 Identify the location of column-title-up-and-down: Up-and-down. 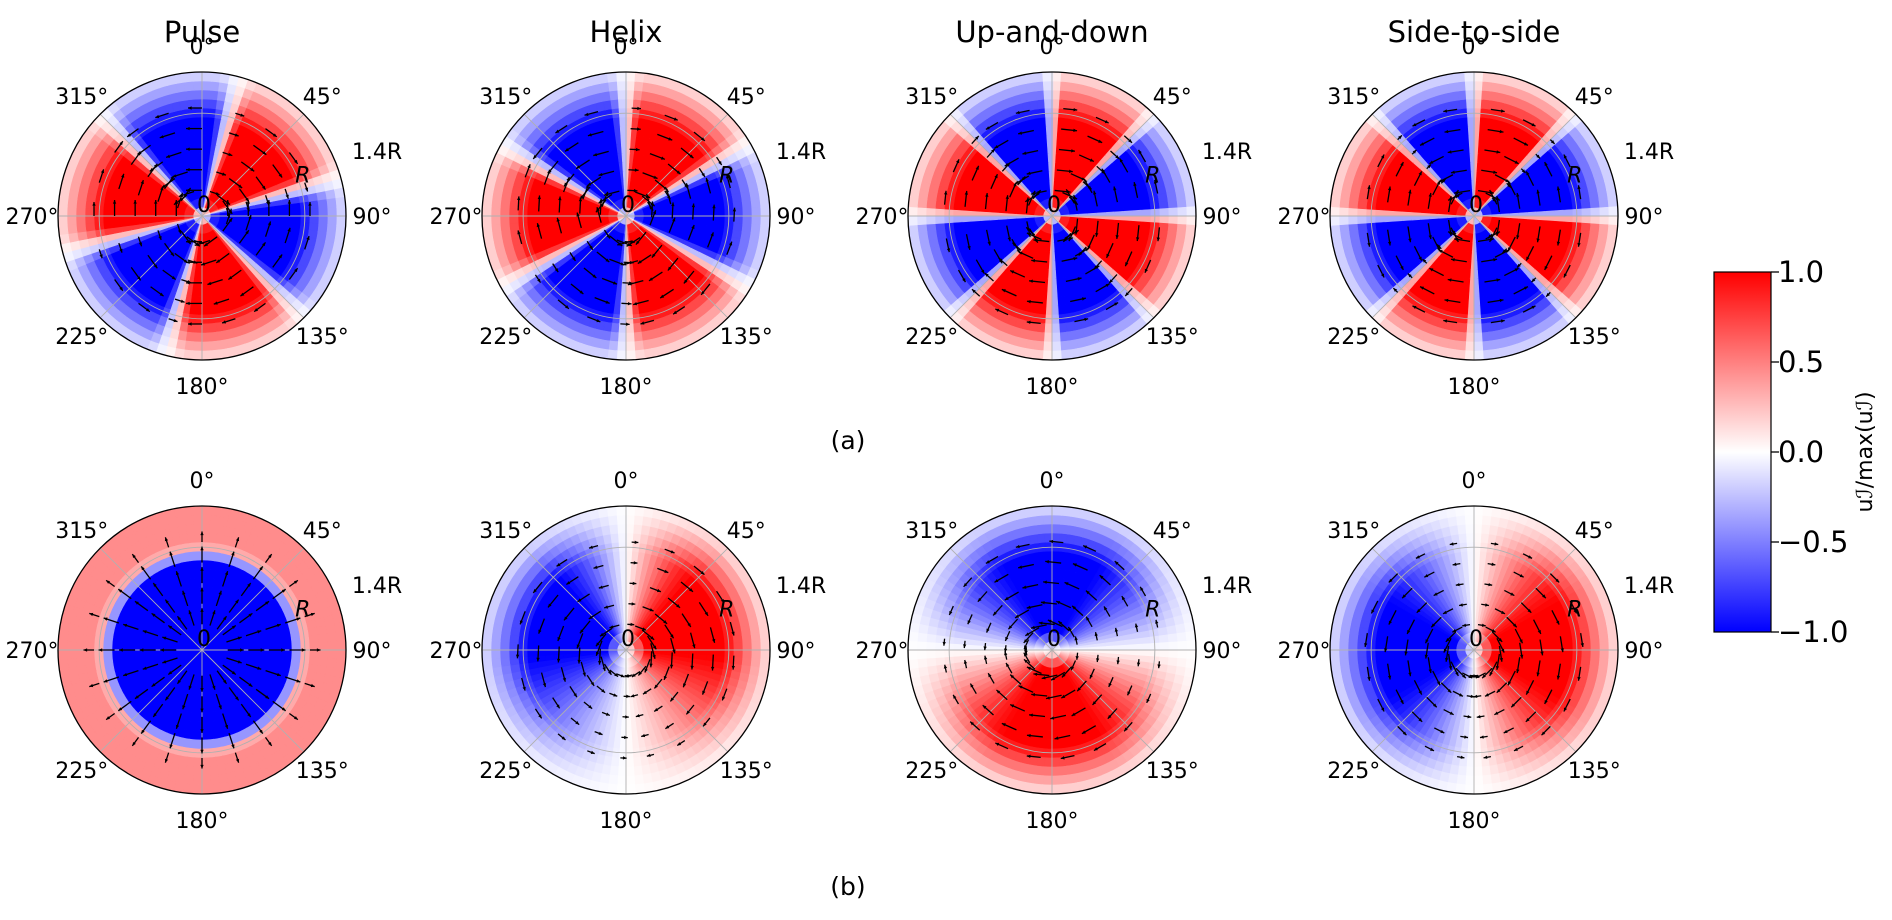
(1051, 32).